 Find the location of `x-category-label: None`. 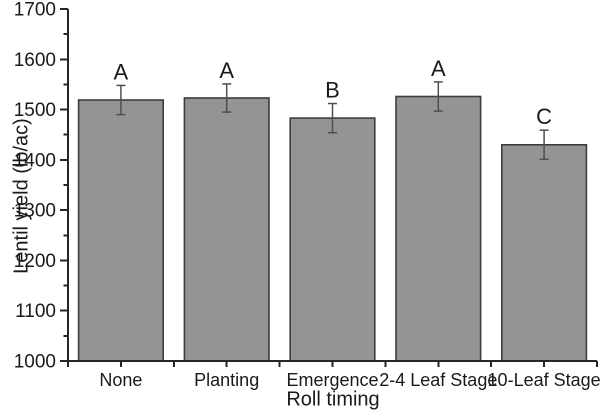

x-category-label: None is located at coordinates (120, 380).